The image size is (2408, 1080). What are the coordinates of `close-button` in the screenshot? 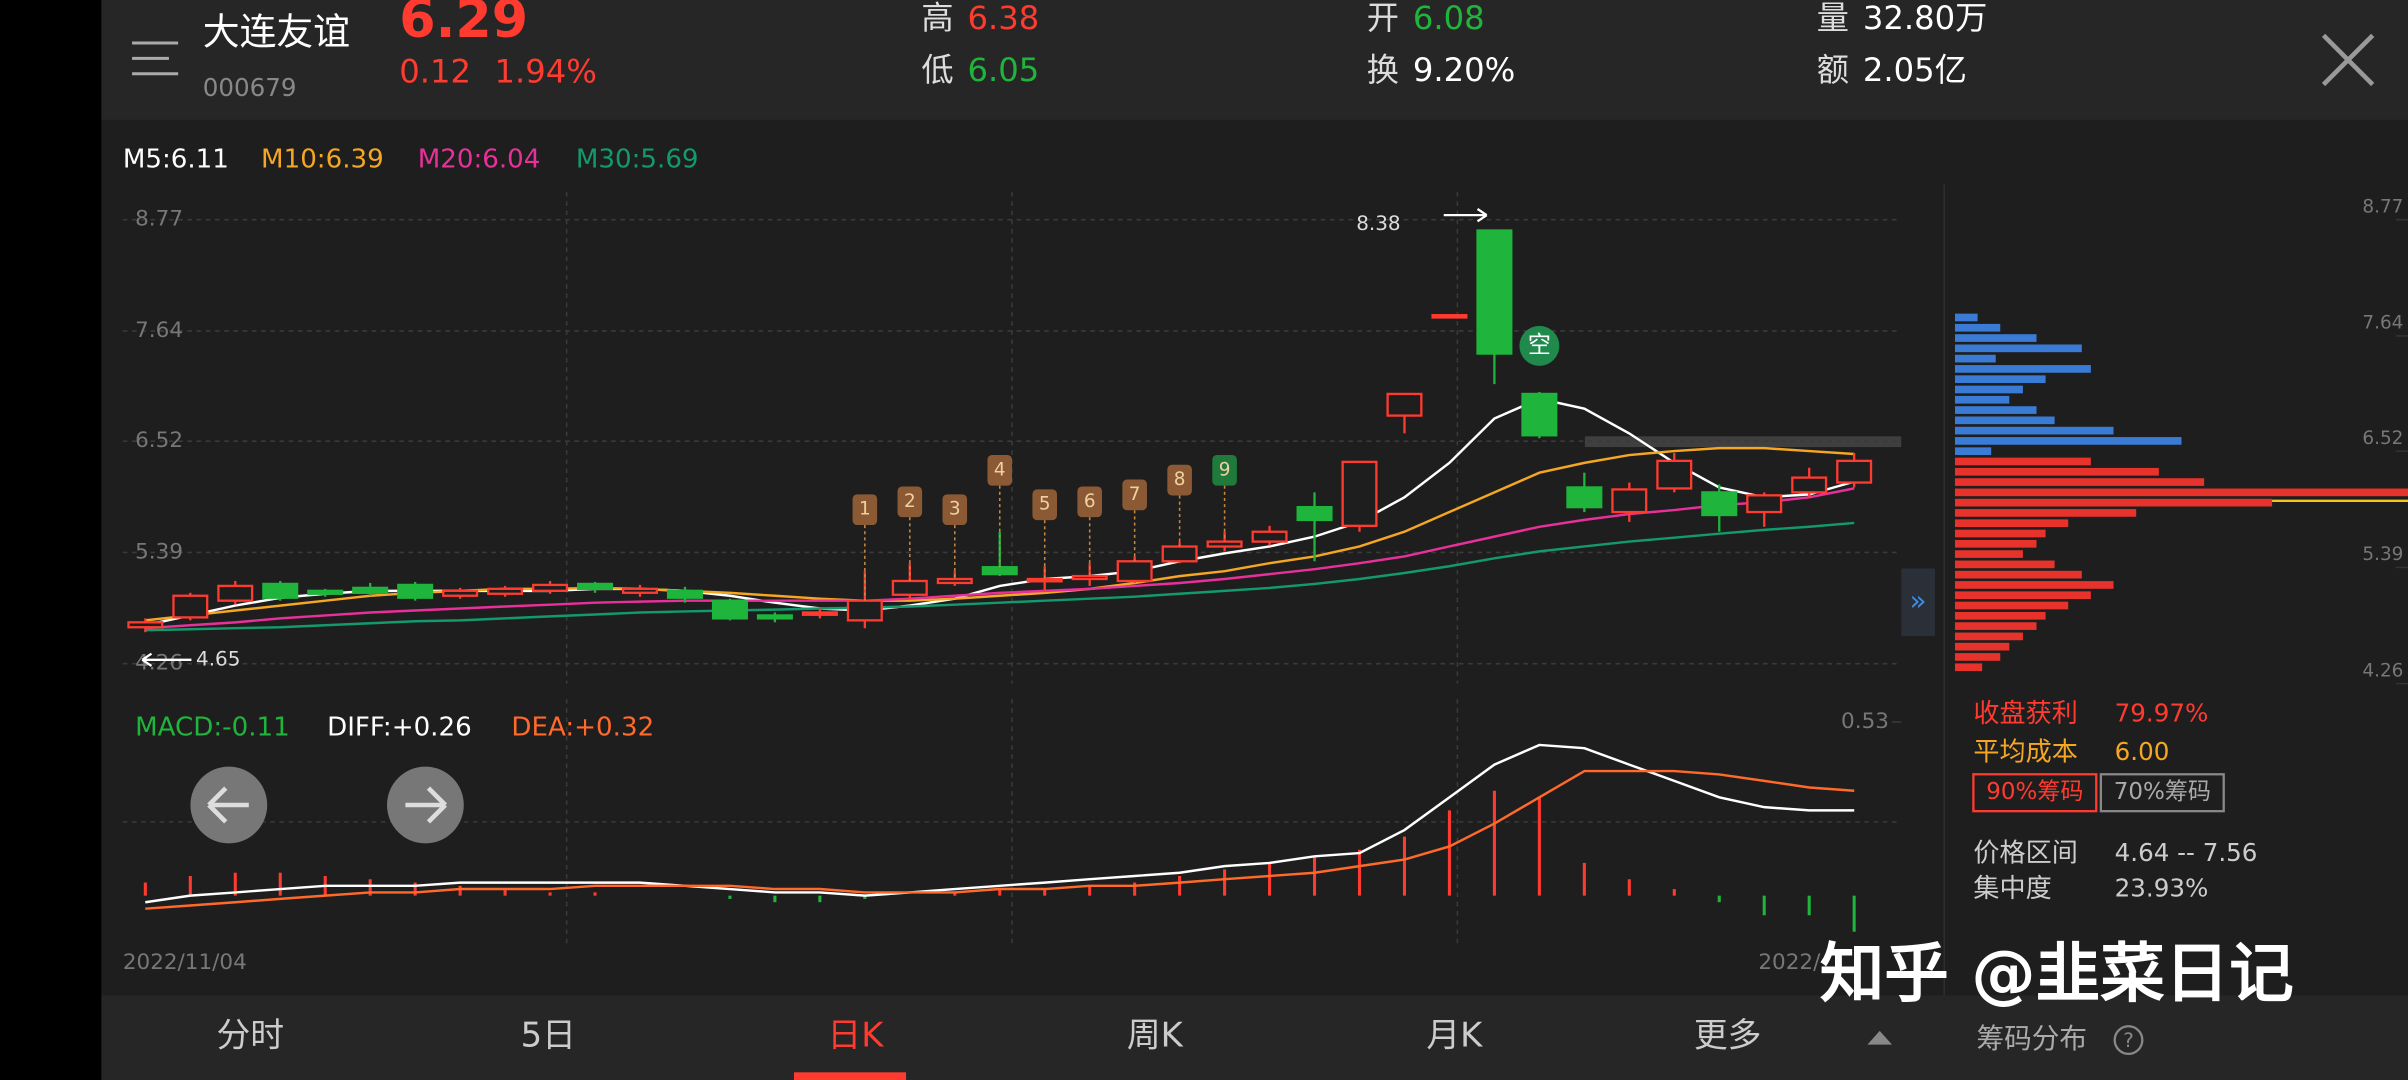 It's located at (2348, 60).